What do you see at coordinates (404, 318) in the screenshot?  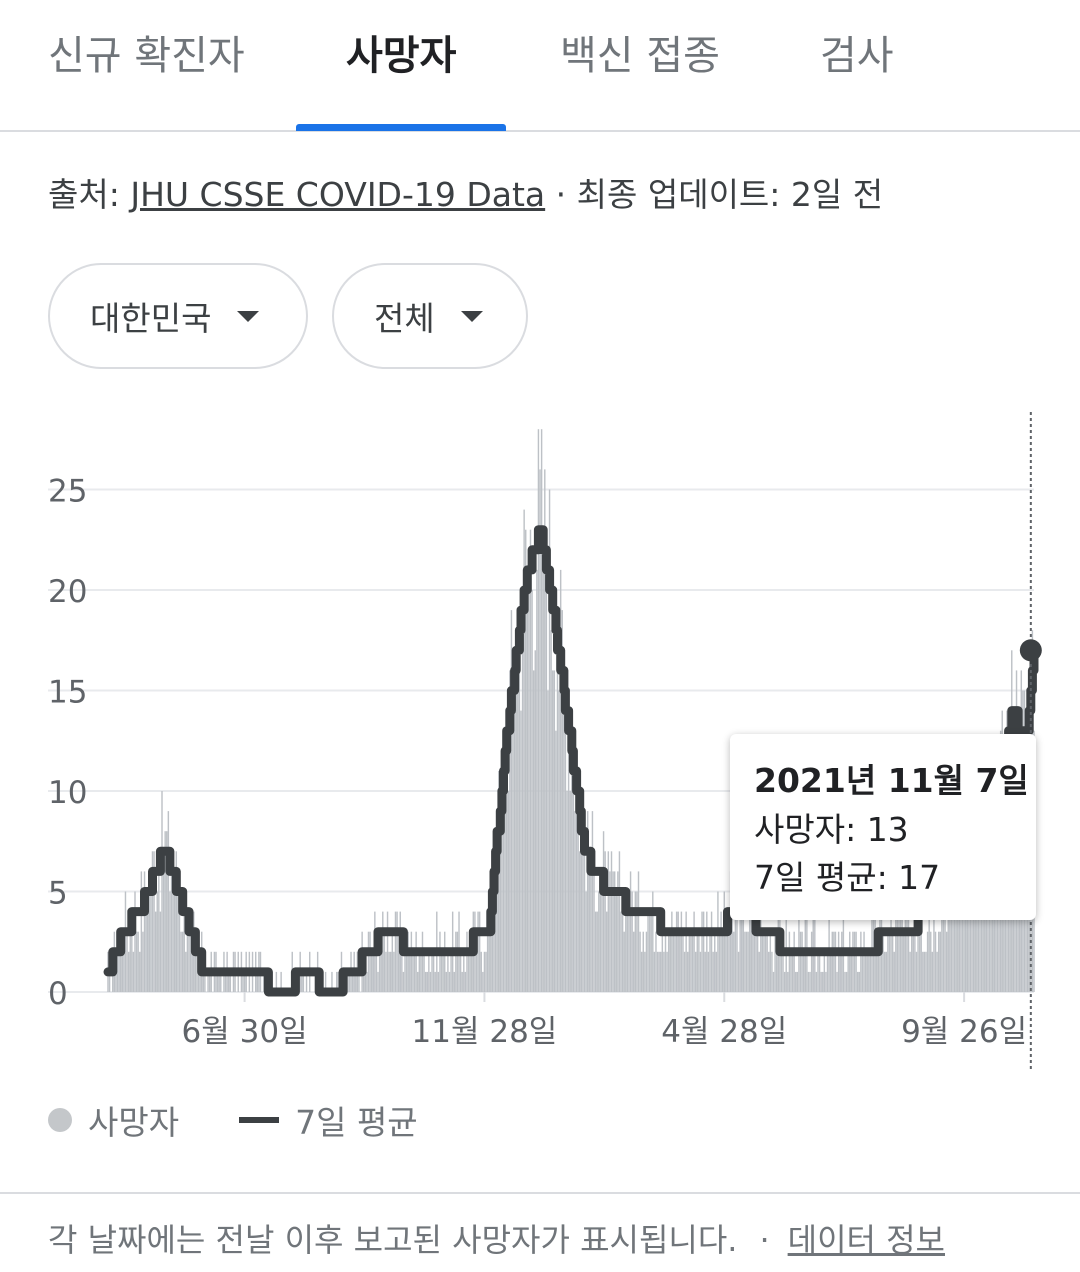 I see `scope-dropdown-label: 전체` at bounding box center [404, 318].